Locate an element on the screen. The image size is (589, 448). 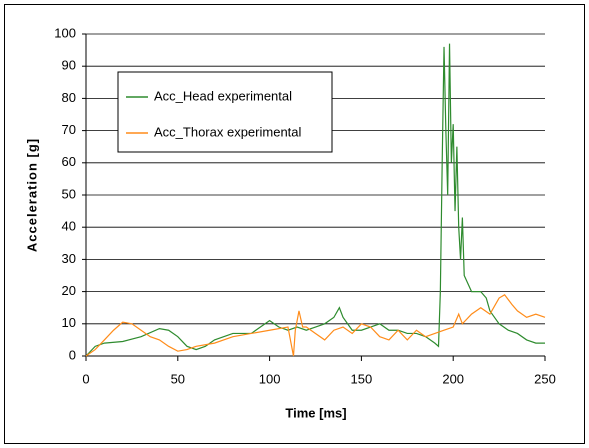
y-tick-label: 100 is located at coordinates (65, 32).